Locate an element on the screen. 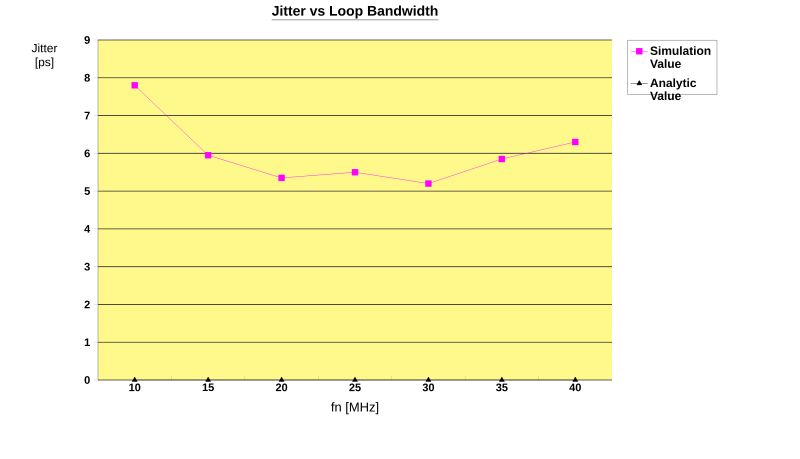  legend-label: Simulation Value is located at coordinates (680, 57).